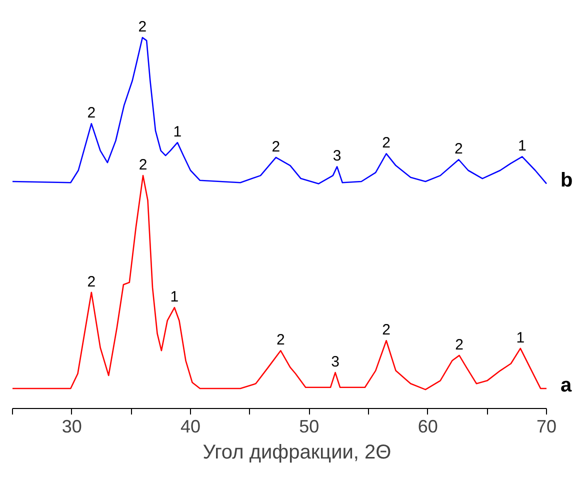  I want to click on series-label: a, so click(566, 385).